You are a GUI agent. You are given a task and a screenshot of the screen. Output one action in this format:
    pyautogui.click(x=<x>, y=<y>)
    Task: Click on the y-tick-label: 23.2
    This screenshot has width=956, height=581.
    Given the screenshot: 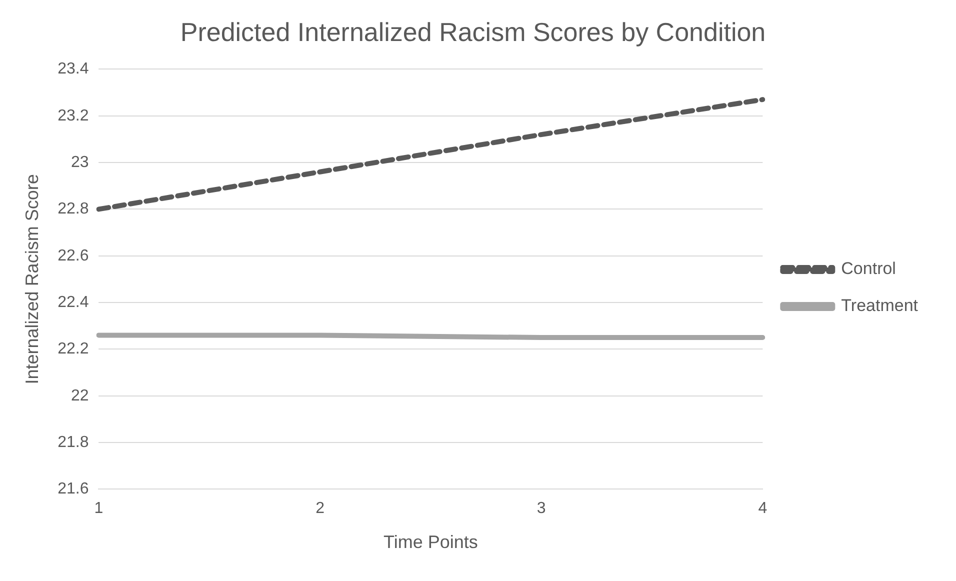 What is the action you would take?
    pyautogui.click(x=73, y=115)
    